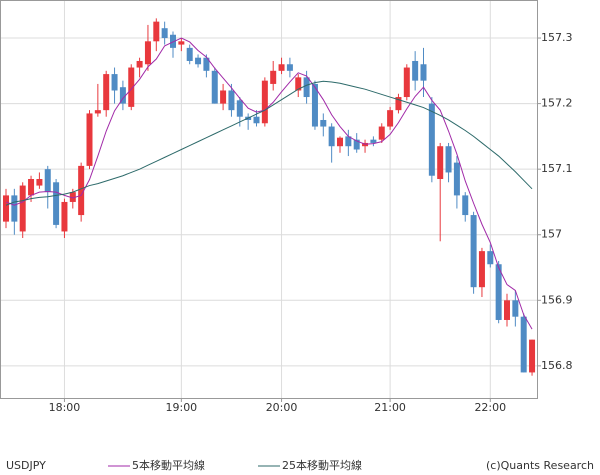 This screenshot has width=600, height=475. What do you see at coordinates (557, 168) in the screenshot?
I see `y-tick-label: 157.1` at bounding box center [557, 168].